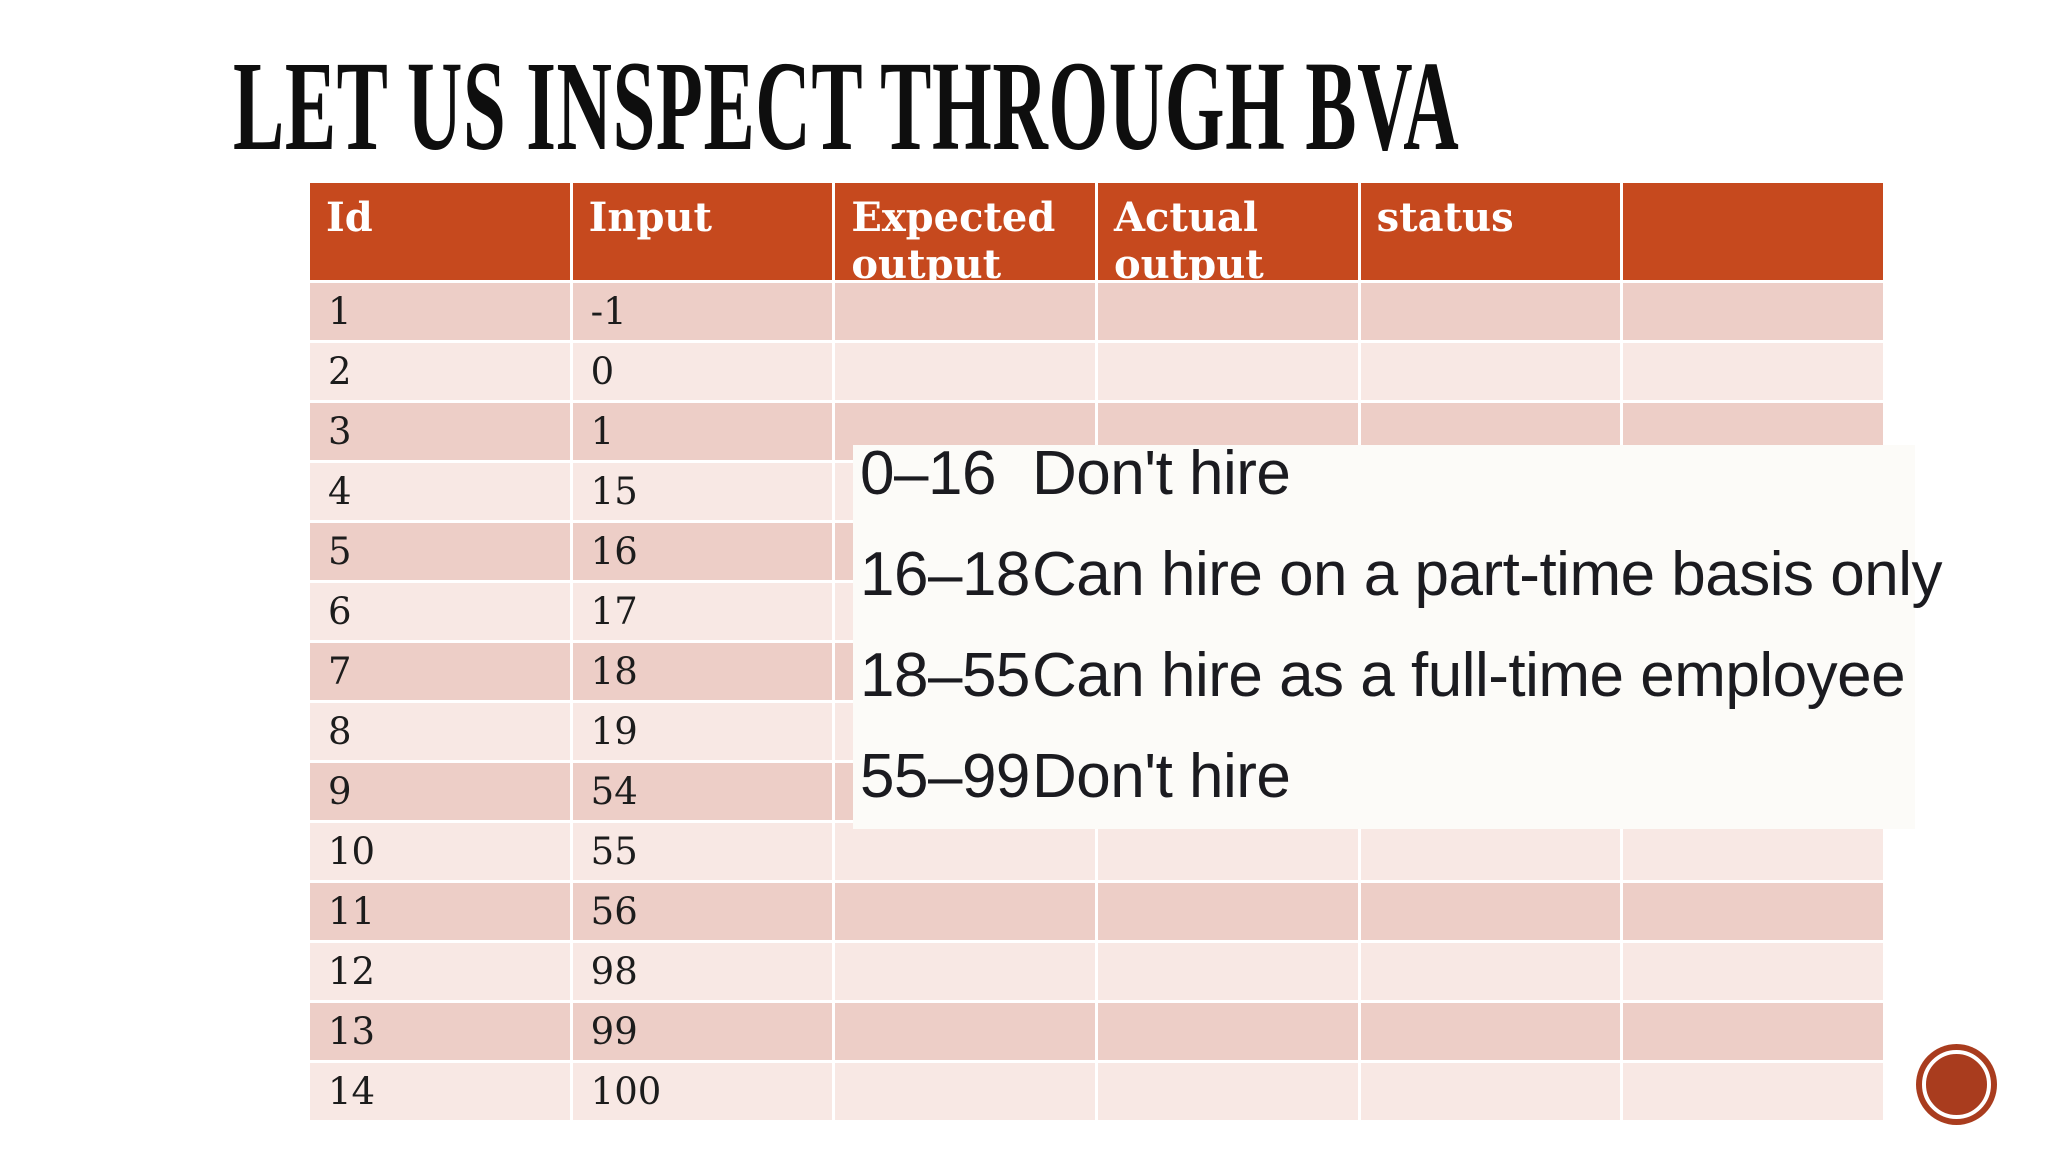  I want to click on slide-title: LET US INSPECT THROUGH BVA, so click(846, 106).